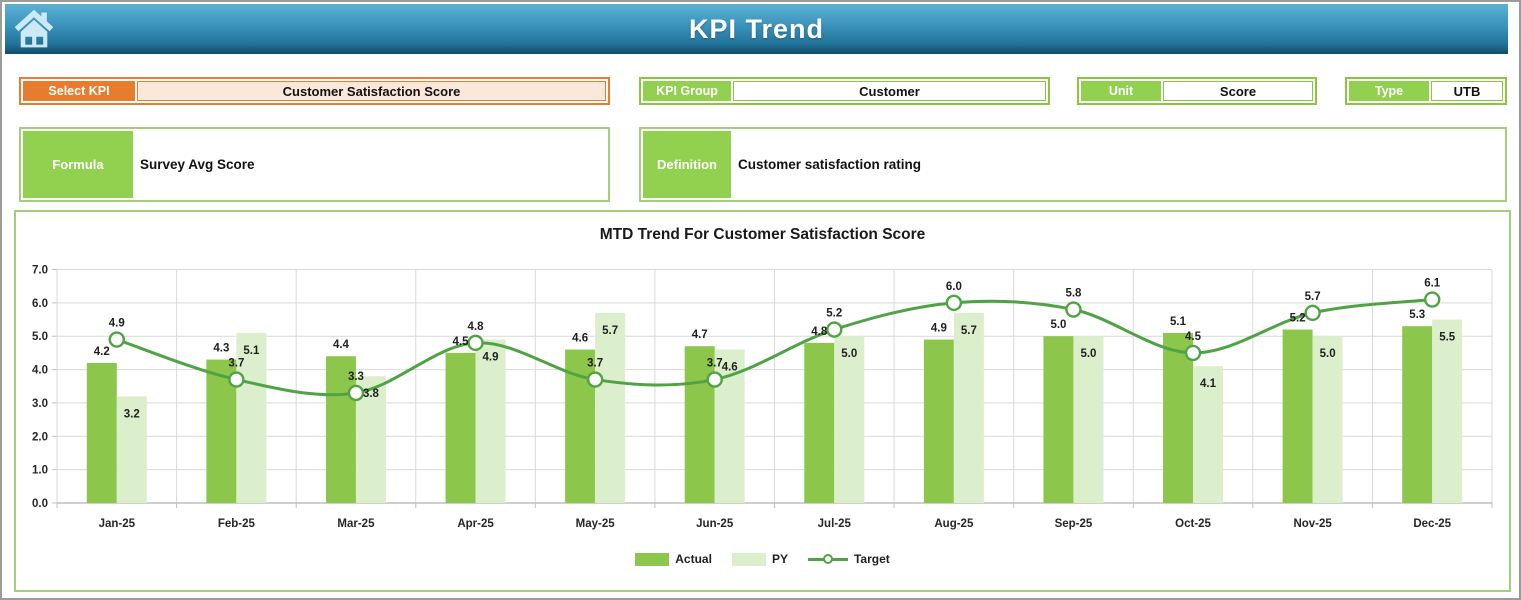  Describe the element at coordinates (1117, 164) in the screenshot. I see `definition-value: Customer satisfaction rating` at that location.